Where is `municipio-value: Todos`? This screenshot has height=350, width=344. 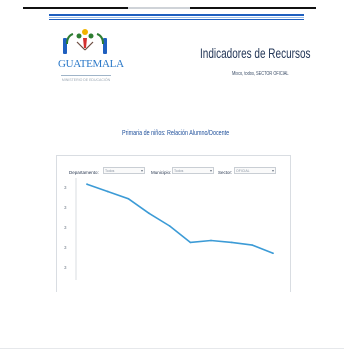
municipio-value: Todos is located at coordinates (179, 171).